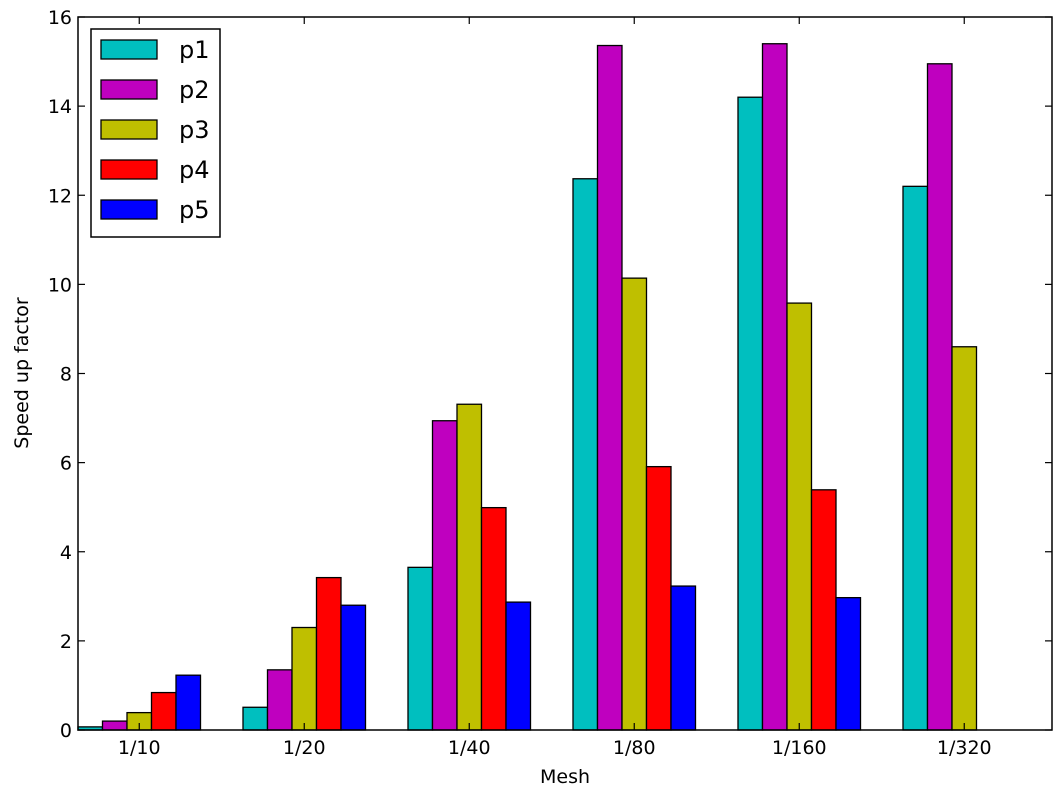 This screenshot has width=1053, height=788. What do you see at coordinates (565, 777) in the screenshot?
I see `x-axis-title: Mesh` at bounding box center [565, 777].